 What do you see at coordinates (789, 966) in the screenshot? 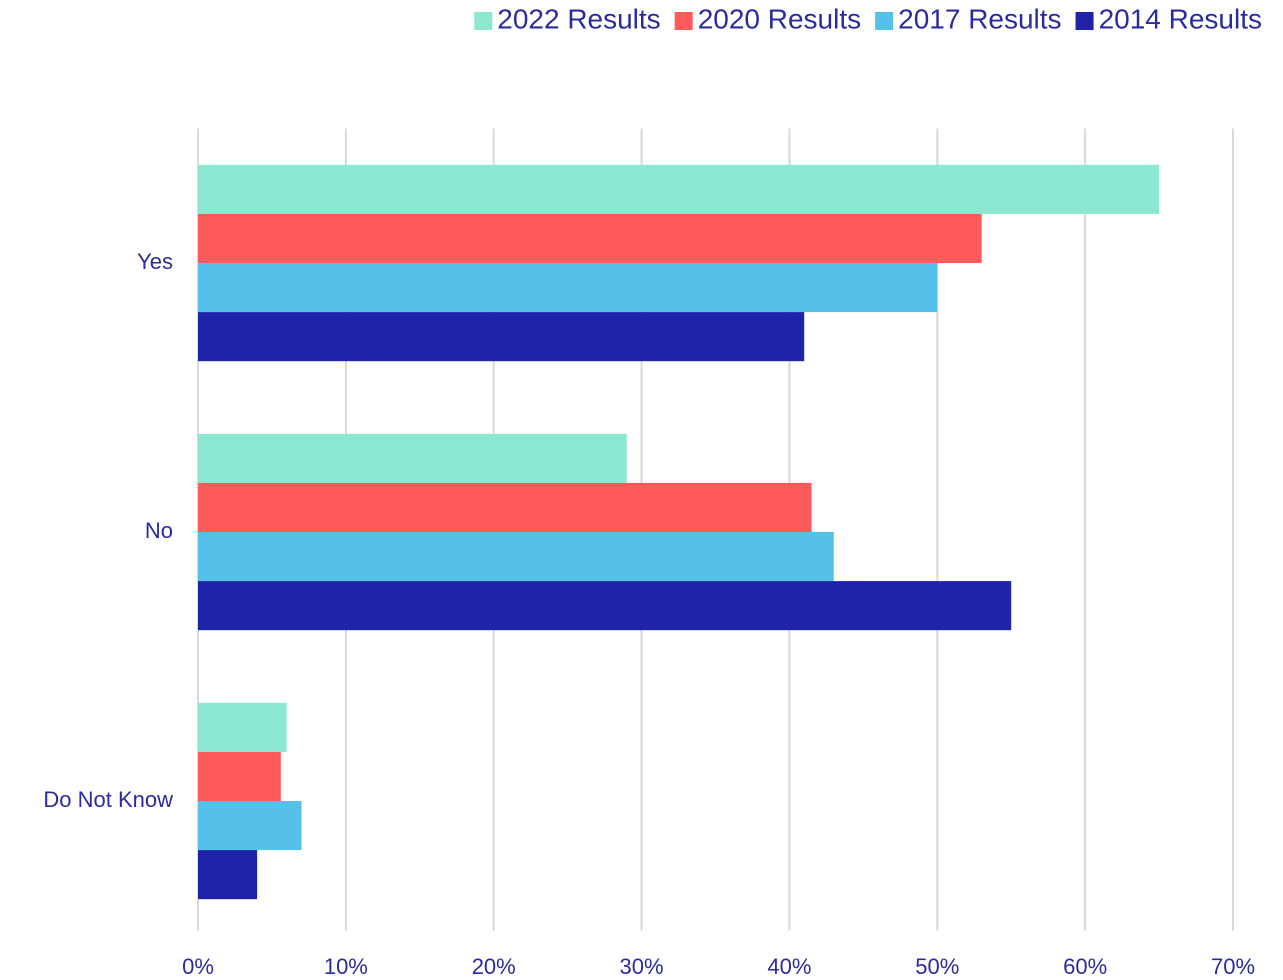
I see `x-tick-label: 40%` at bounding box center [789, 966].